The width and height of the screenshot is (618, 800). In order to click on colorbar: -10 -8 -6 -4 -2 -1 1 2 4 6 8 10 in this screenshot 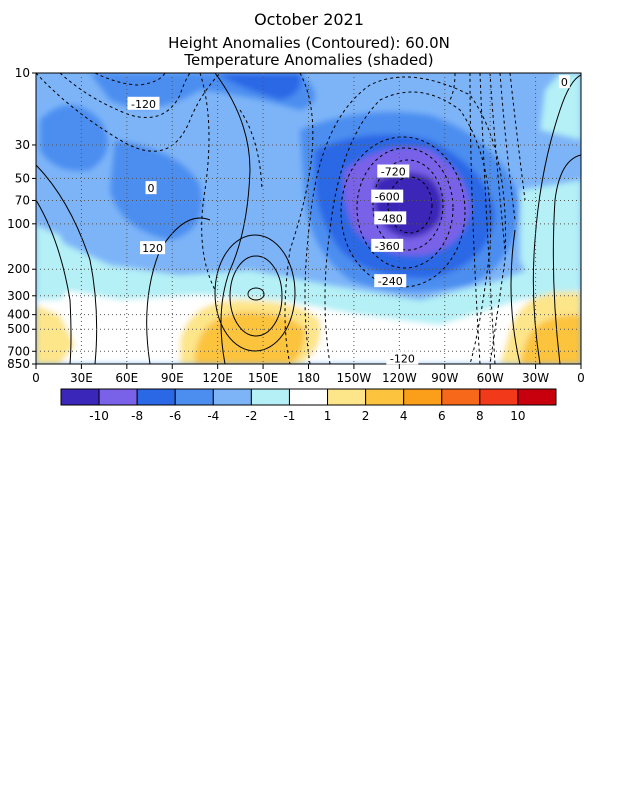, I will do `click(308, 405)`.